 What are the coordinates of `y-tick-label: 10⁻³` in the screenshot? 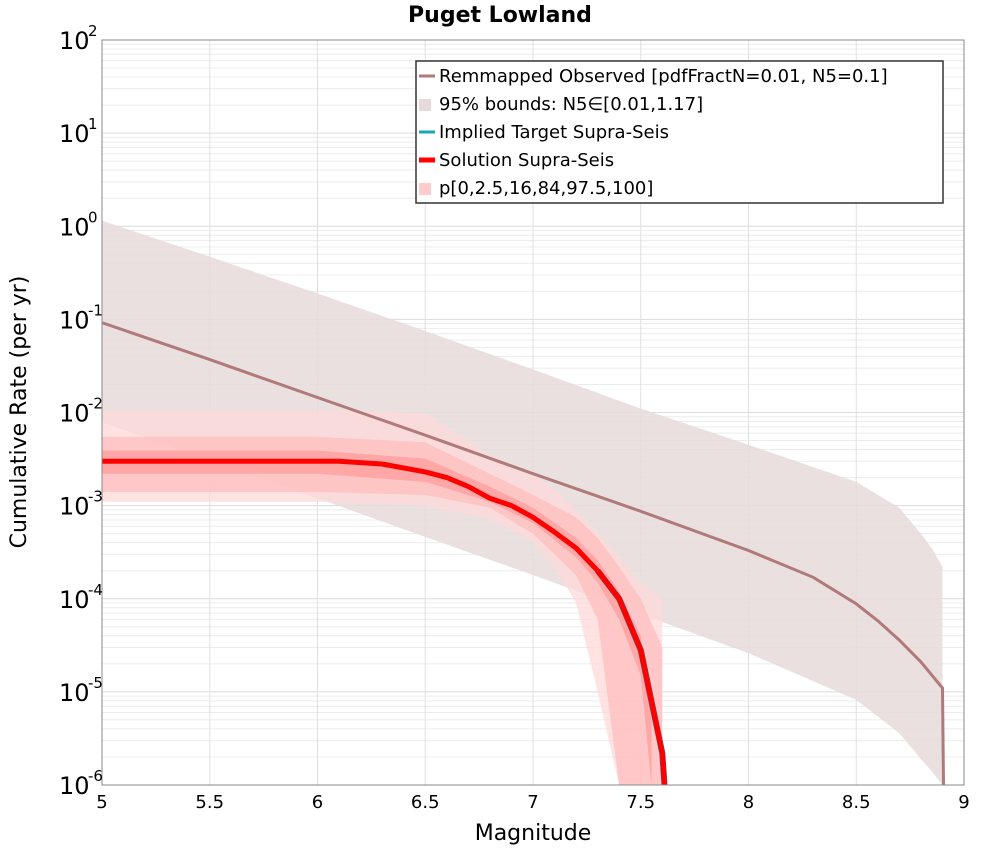 It's located at (81, 504).